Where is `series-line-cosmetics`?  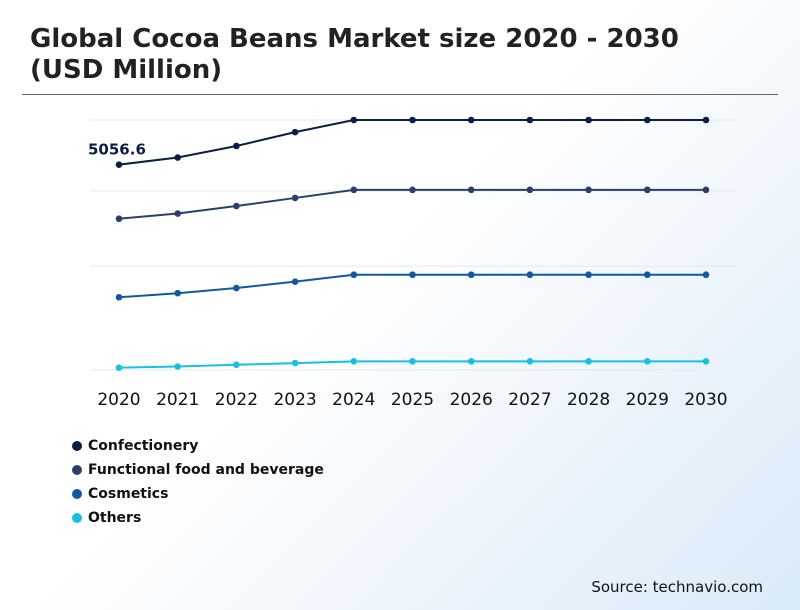
series-line-cosmetics is located at coordinates (412, 286).